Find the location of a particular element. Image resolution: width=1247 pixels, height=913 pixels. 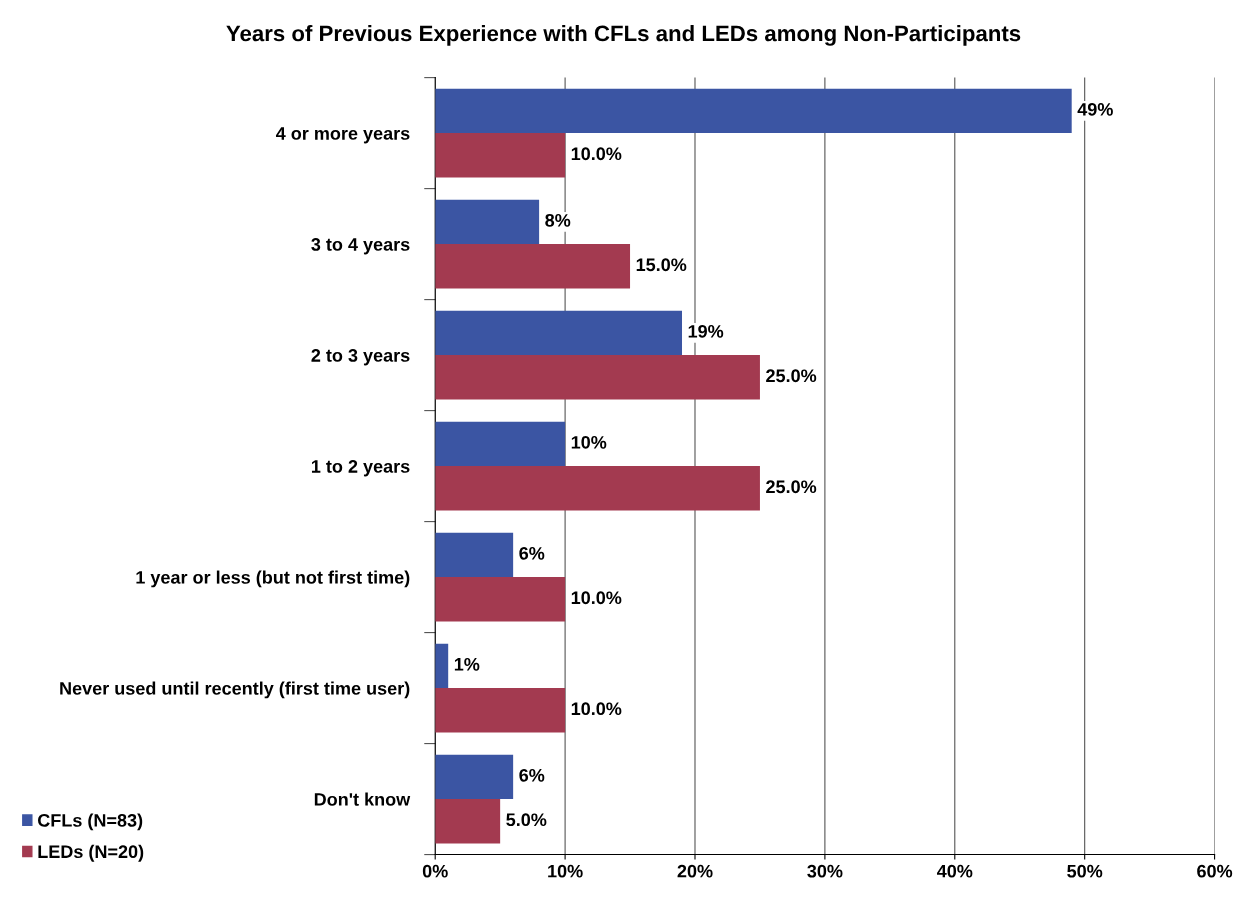

x-tick-label: 50% is located at coordinates (1085, 871).